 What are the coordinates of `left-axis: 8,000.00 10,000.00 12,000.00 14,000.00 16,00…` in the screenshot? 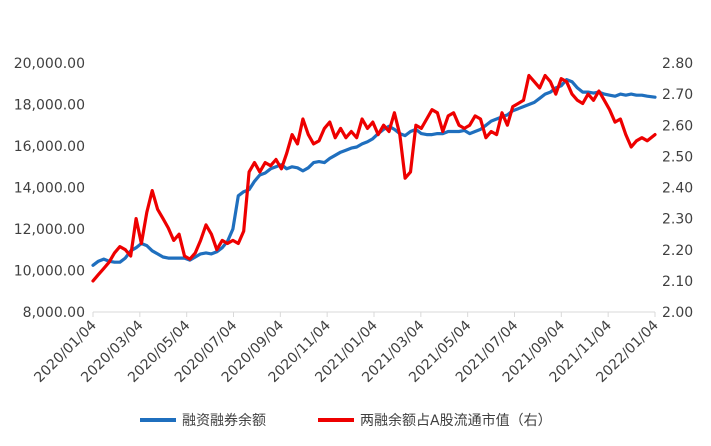 It's located at (49, 188).